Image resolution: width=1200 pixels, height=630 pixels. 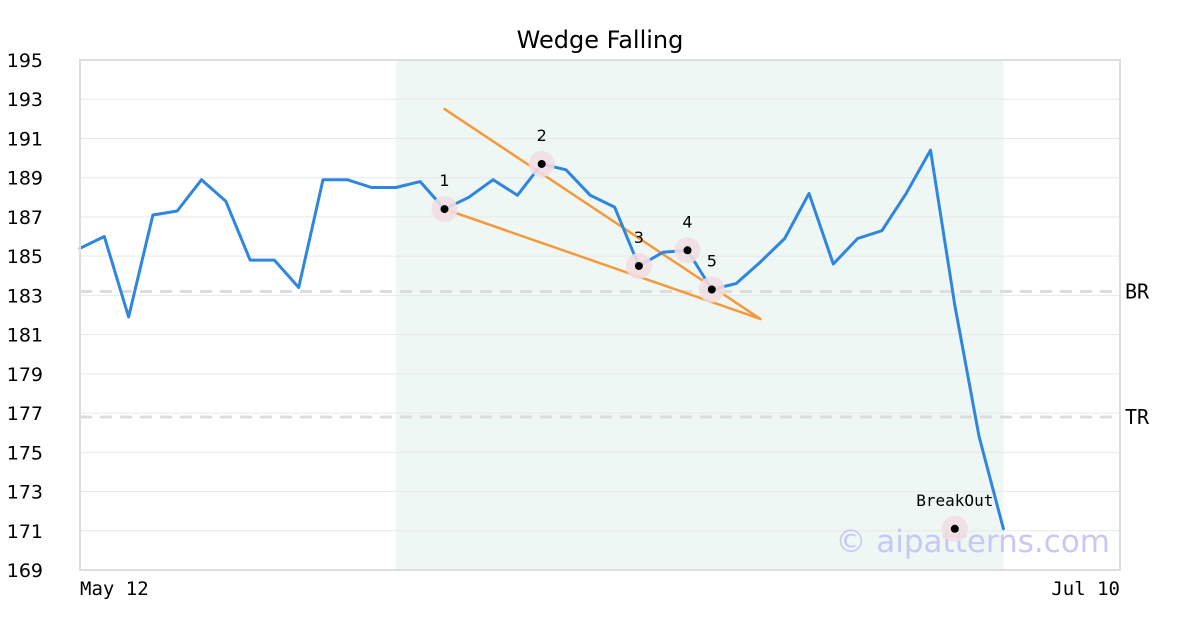 What do you see at coordinates (25, 218) in the screenshot?
I see `y-tick-label: 187` at bounding box center [25, 218].